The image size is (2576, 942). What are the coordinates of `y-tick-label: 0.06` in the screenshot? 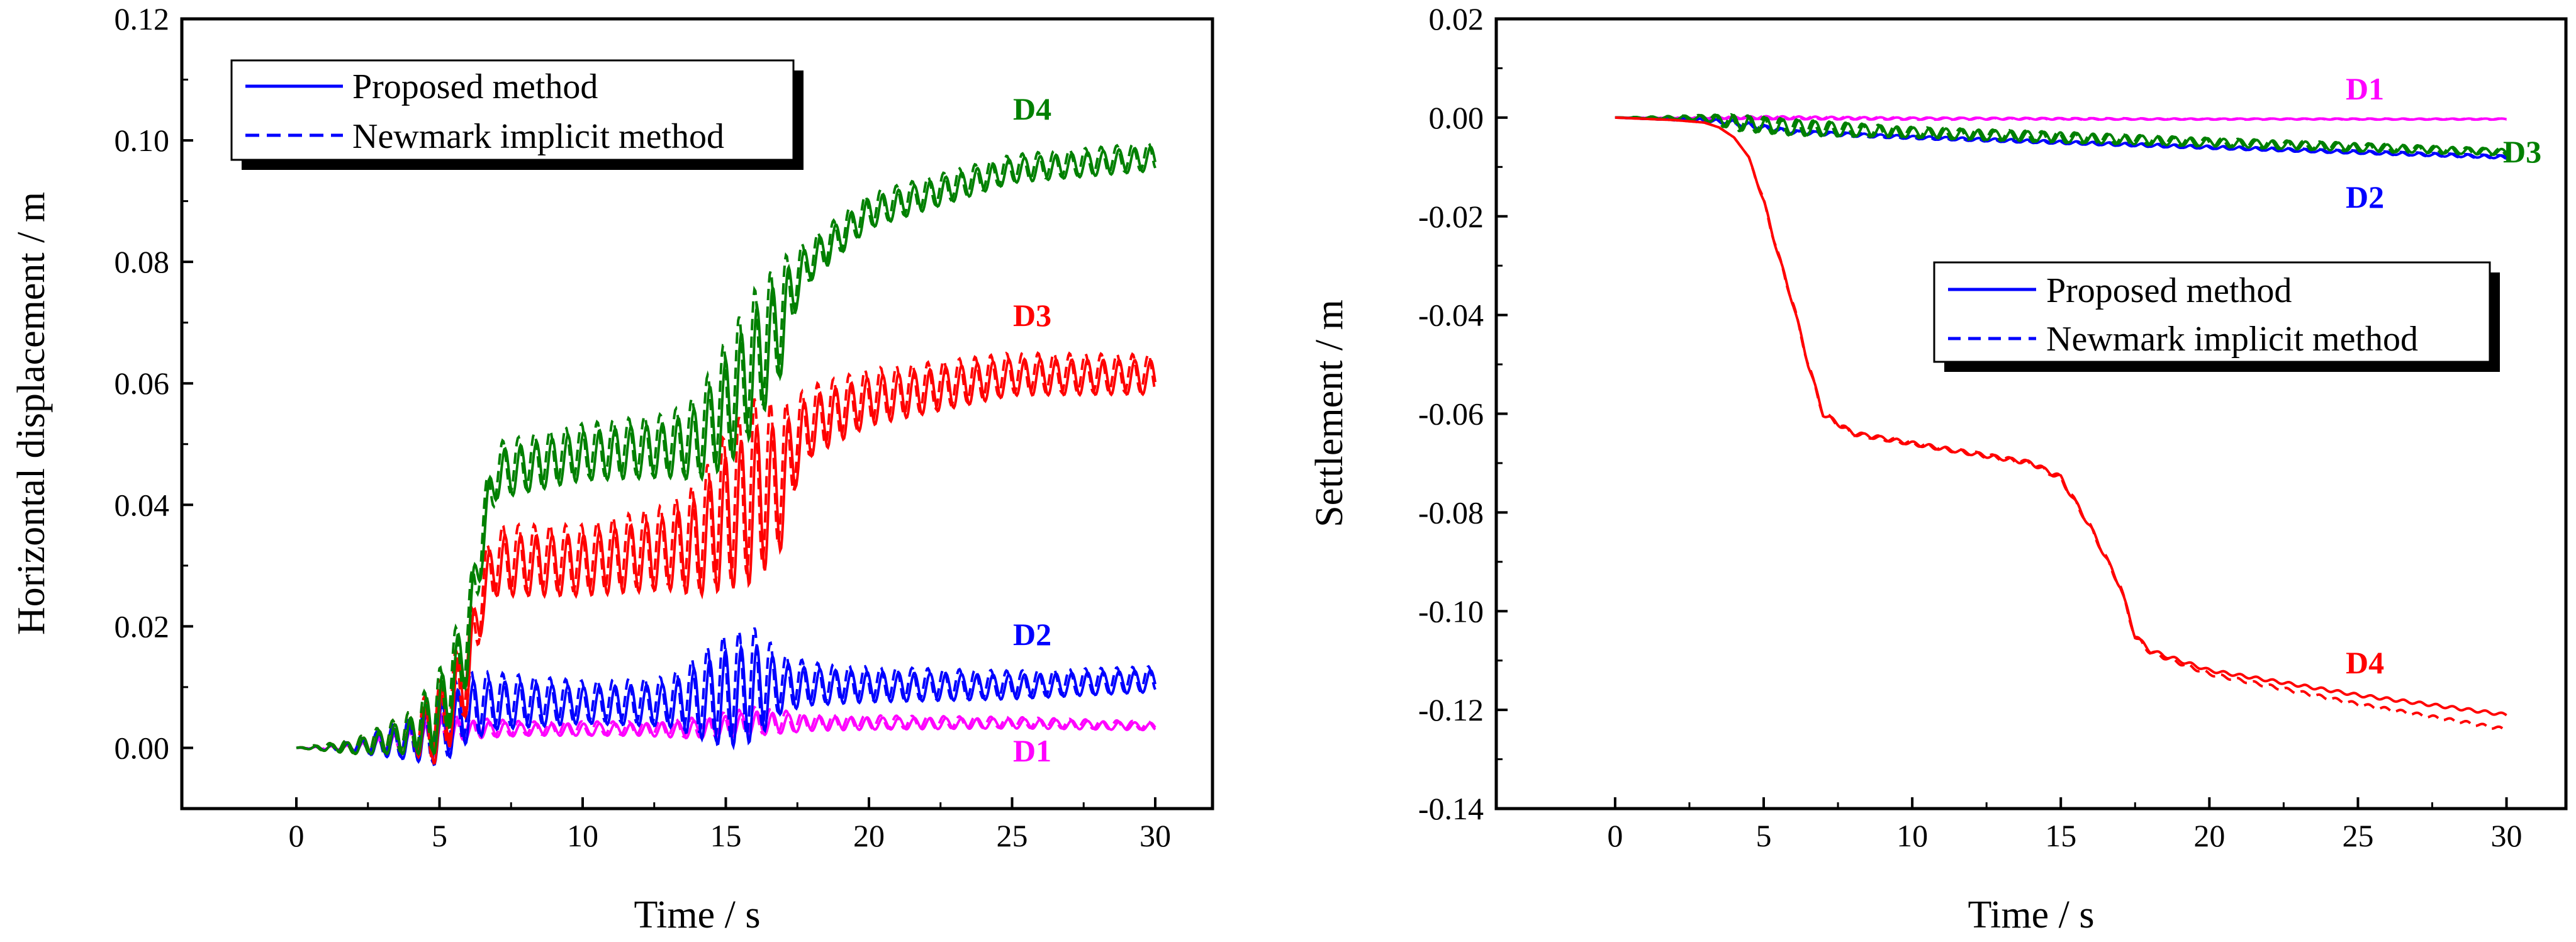 It's located at (142, 383).